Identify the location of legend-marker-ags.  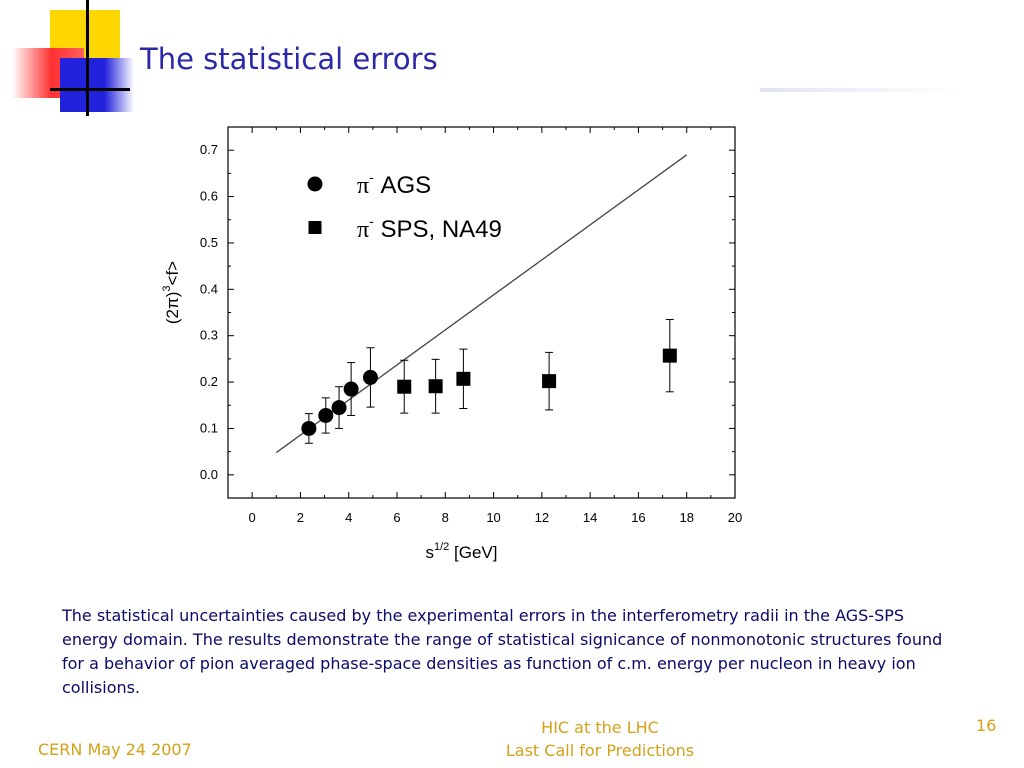
(315, 184).